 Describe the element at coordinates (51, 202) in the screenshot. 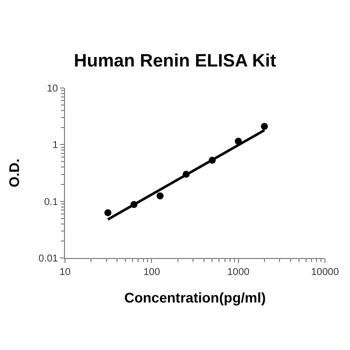

I see `y-tick-label: 0.1` at that location.